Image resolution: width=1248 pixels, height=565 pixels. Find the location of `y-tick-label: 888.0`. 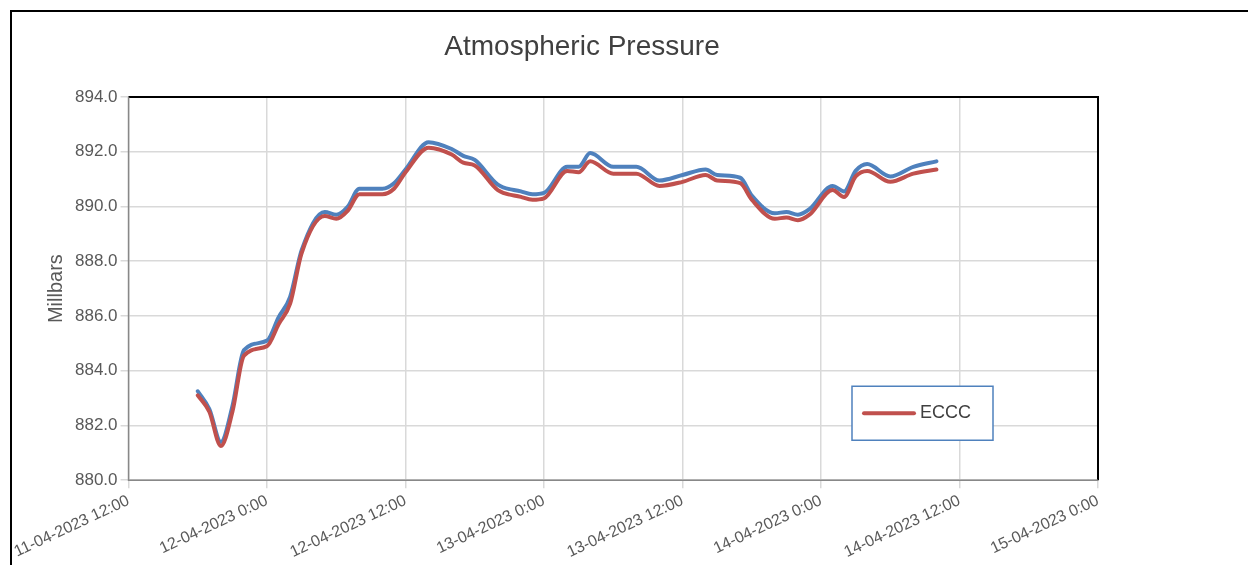

y-tick-label: 888.0 is located at coordinates (96, 260).